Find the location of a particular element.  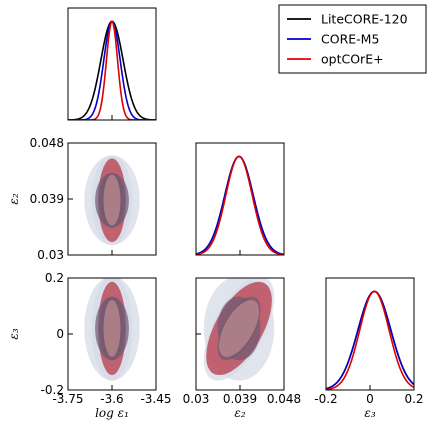

panel-1d-eps3 is located at coordinates (370, 340).